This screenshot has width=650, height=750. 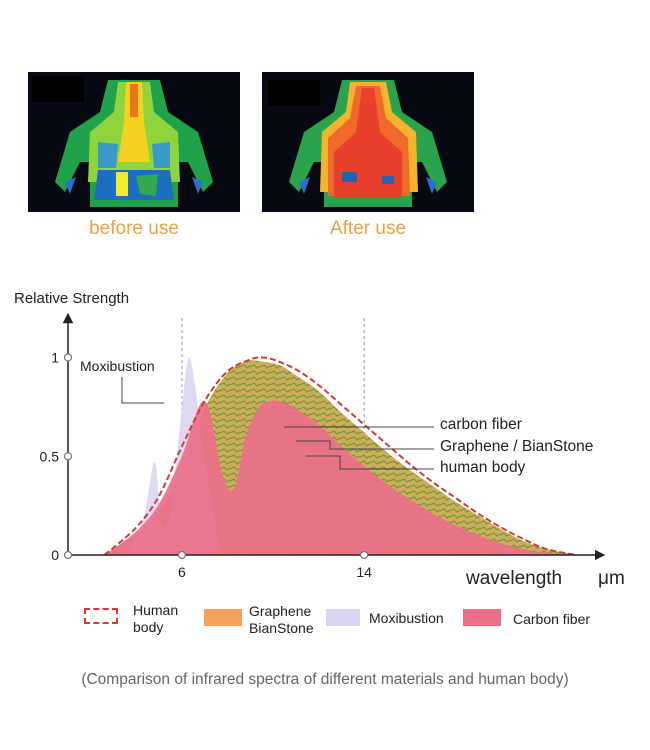 What do you see at coordinates (156, 618) in the screenshot?
I see `legend-label-human-body: Human body` at bounding box center [156, 618].